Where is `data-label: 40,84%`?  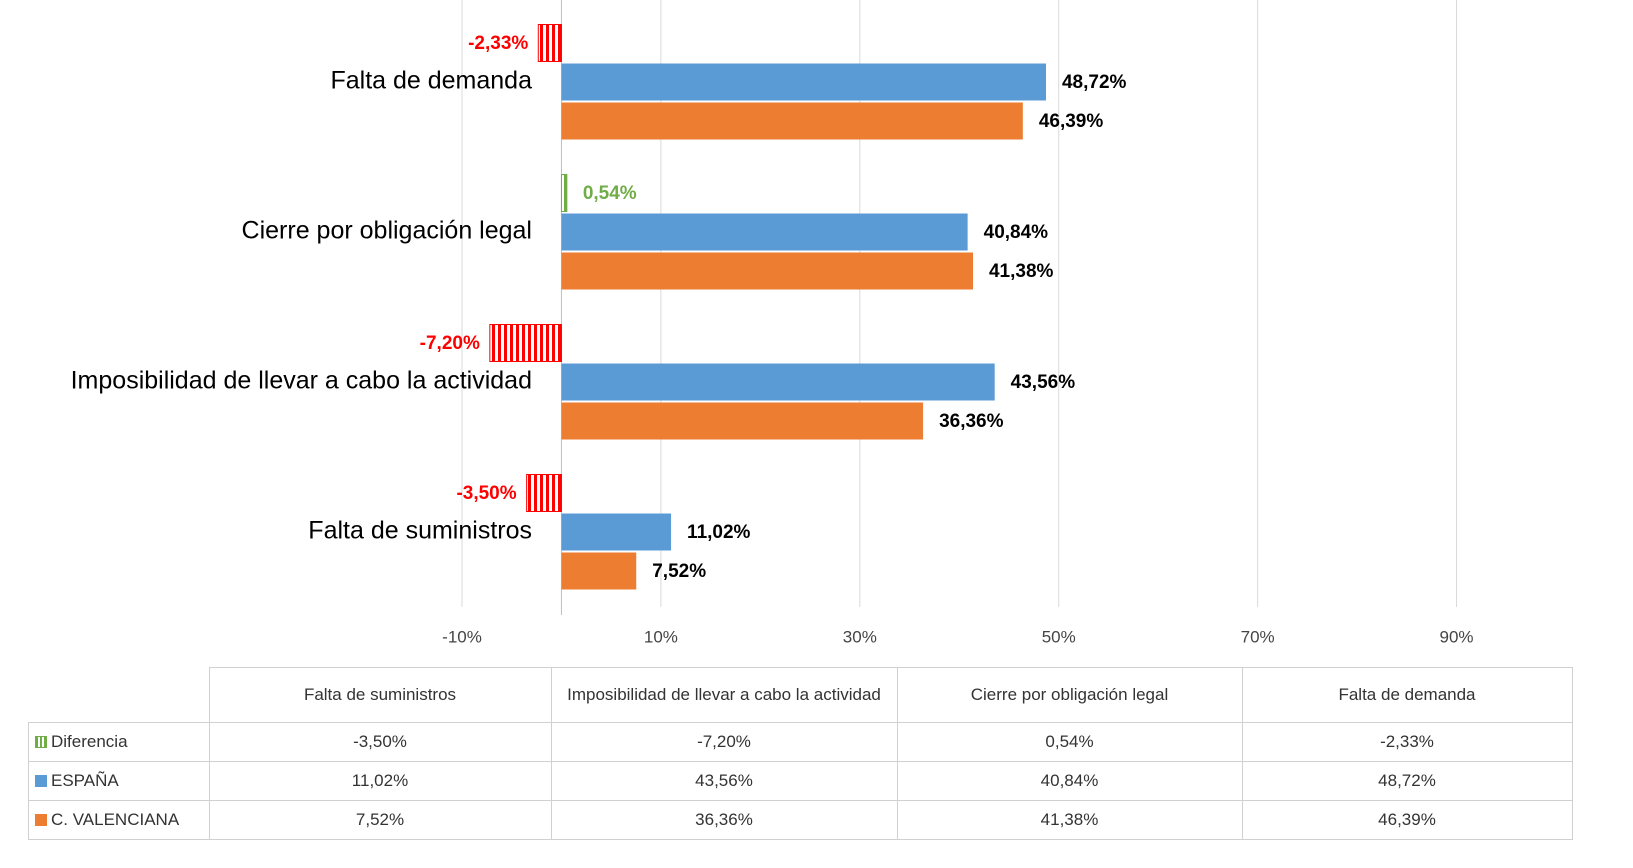
data-label: 40,84% is located at coordinates (1016, 232).